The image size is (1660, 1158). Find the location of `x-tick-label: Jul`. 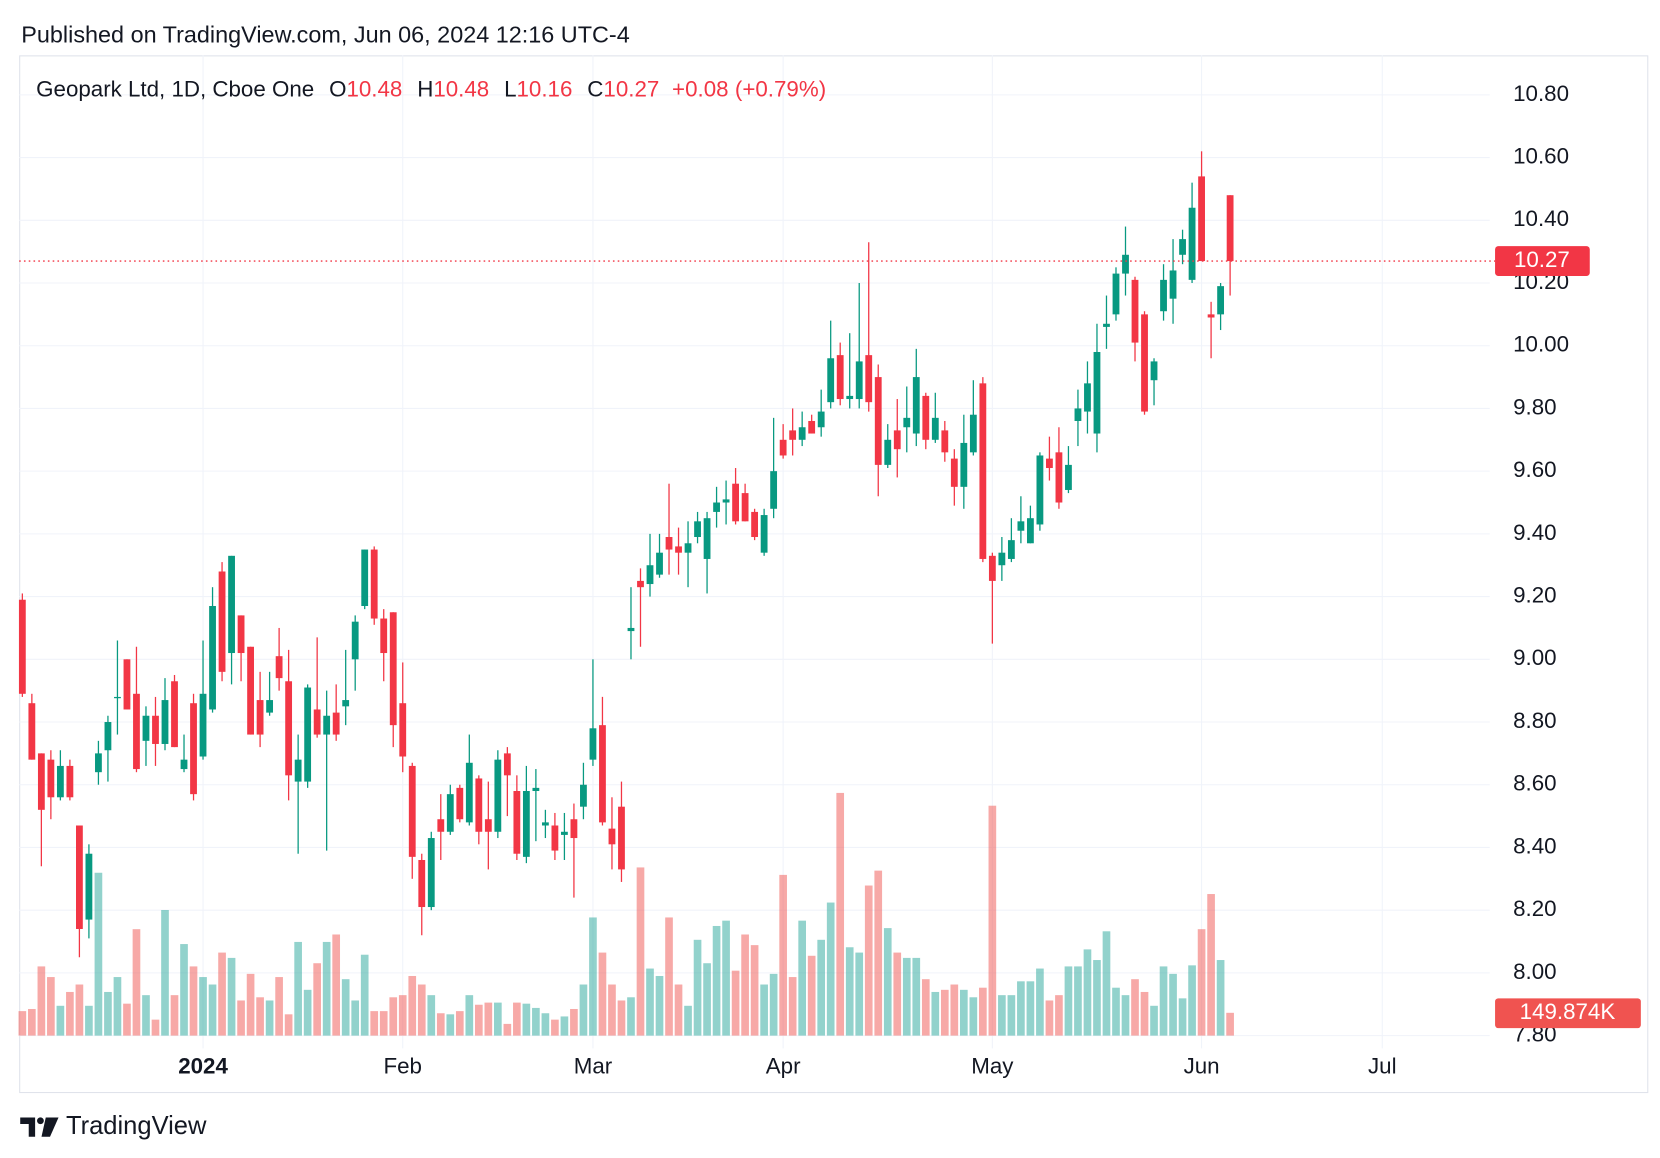

x-tick-label: Jul is located at coordinates (1382, 1065).